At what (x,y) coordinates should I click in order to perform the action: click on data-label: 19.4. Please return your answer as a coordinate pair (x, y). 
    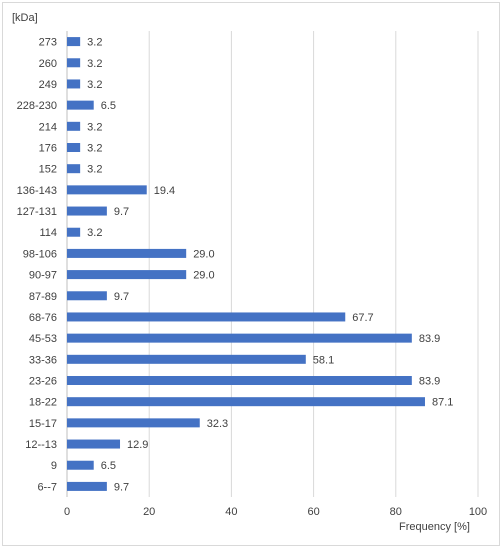
    Looking at the image, I should click on (164, 191).